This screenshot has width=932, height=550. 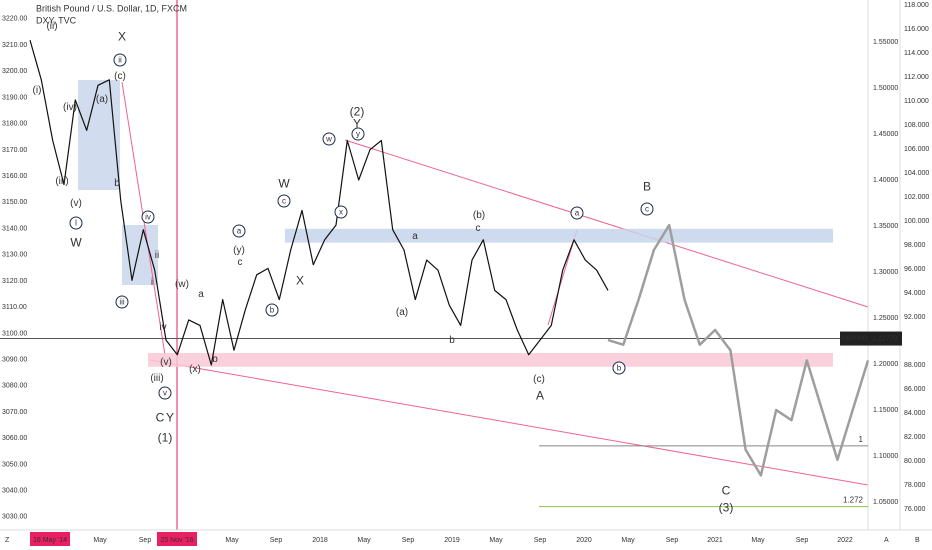 What do you see at coordinates (165, 393) in the screenshot?
I see `wave-label: v` at bounding box center [165, 393].